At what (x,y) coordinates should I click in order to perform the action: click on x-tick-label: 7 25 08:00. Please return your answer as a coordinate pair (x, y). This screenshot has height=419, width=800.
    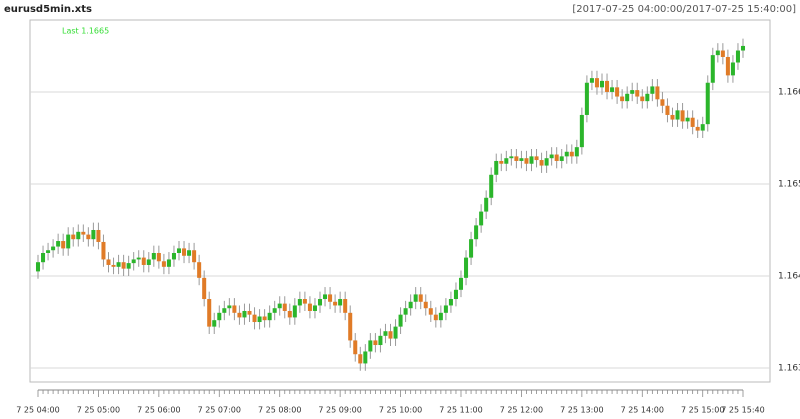
    Looking at the image, I should click on (279, 410).